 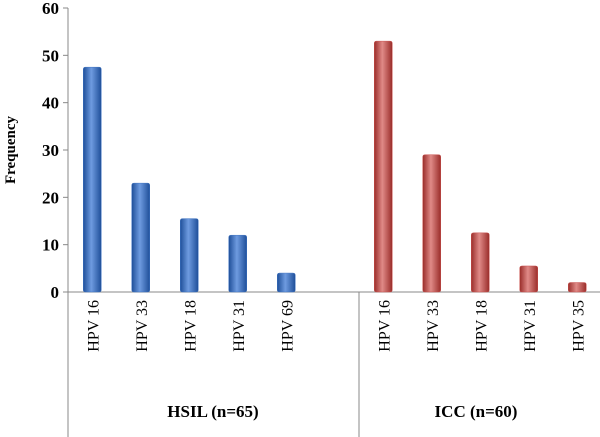 I want to click on y-tick-label: 60, so click(x=50, y=9).